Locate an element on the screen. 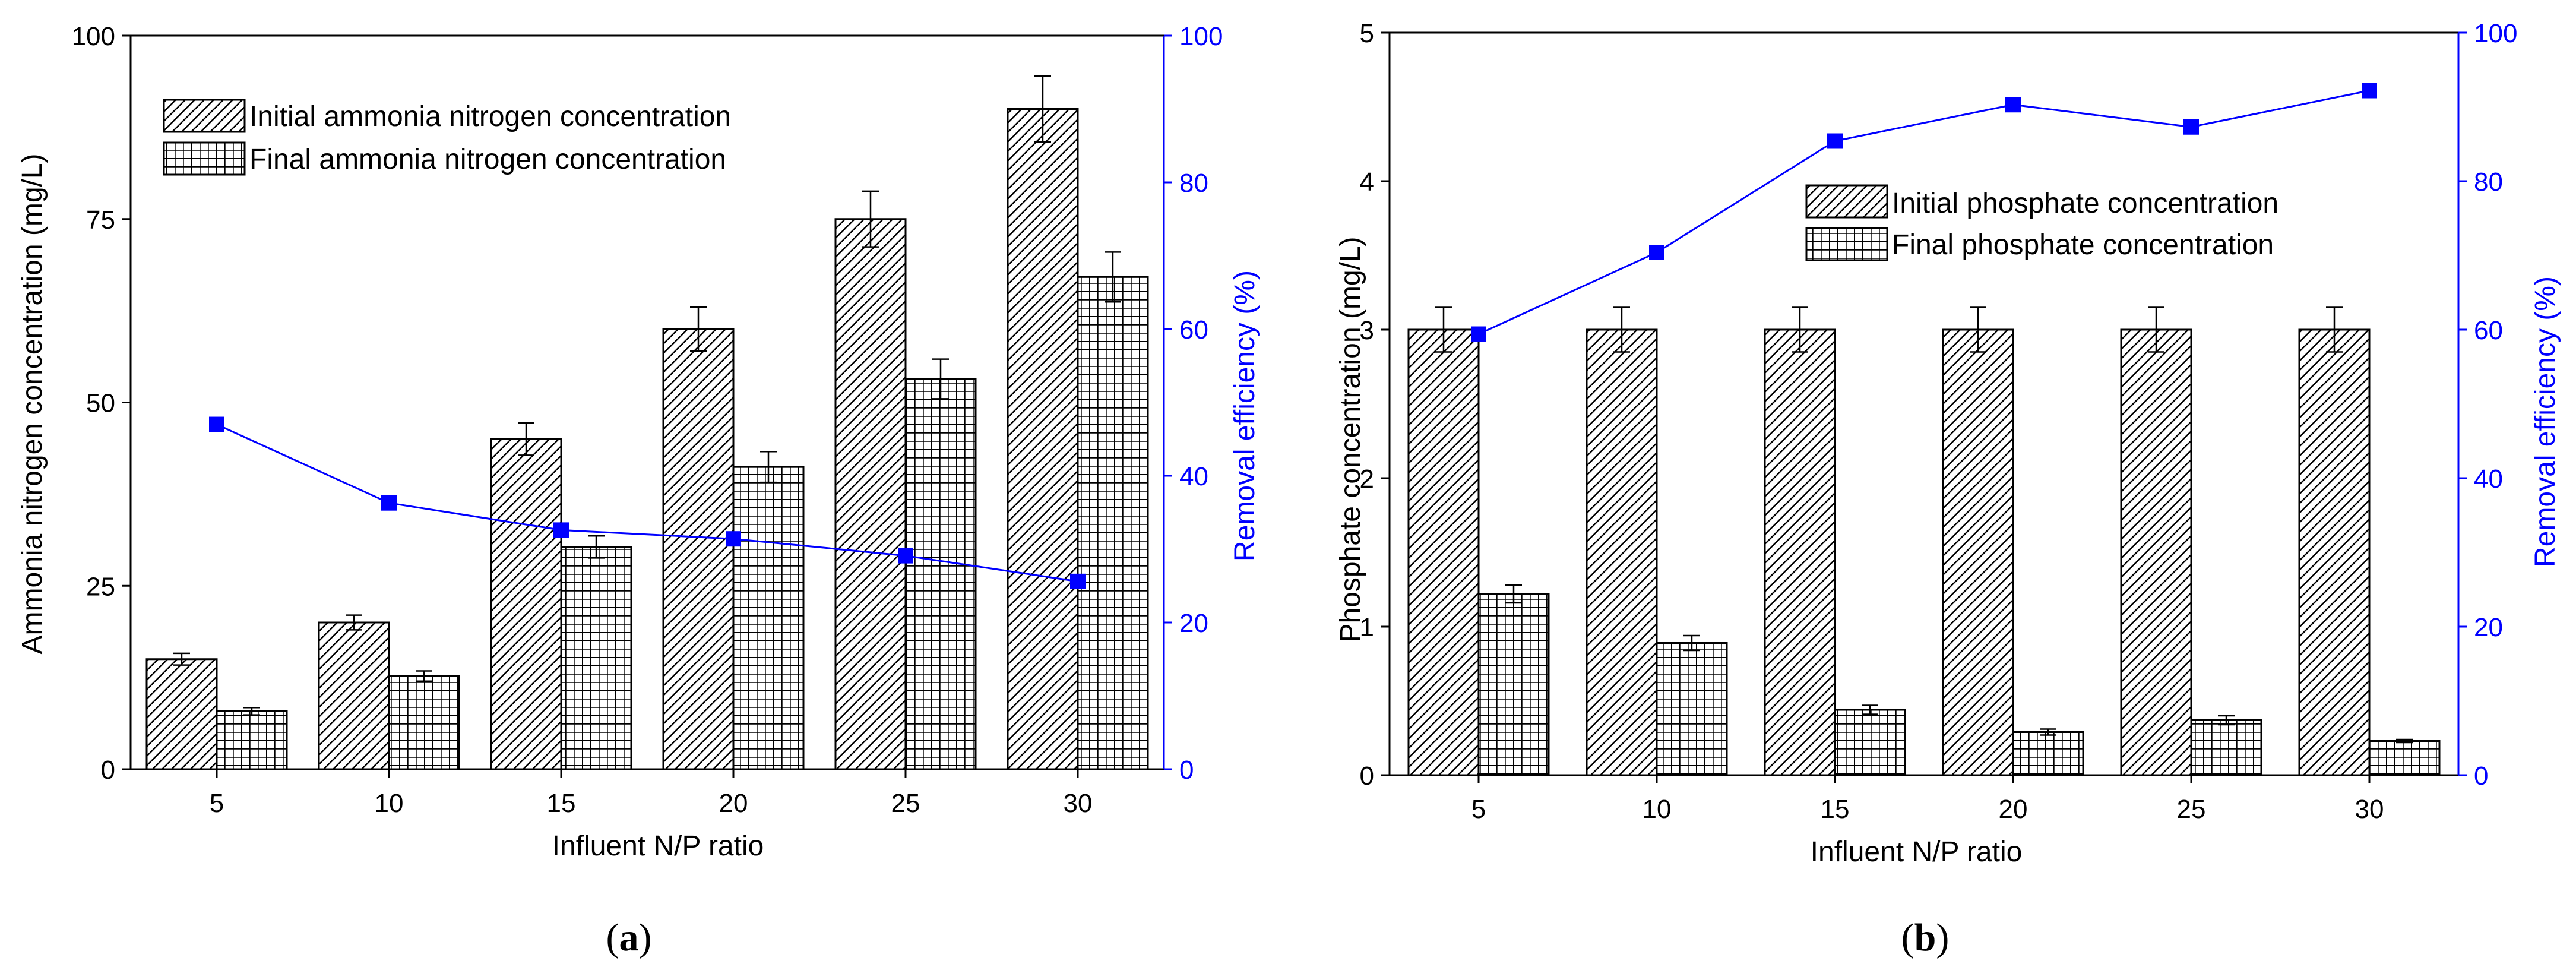 This screenshot has width=2576, height=967. pb-y-tick-label: 3 is located at coordinates (1367, 330).